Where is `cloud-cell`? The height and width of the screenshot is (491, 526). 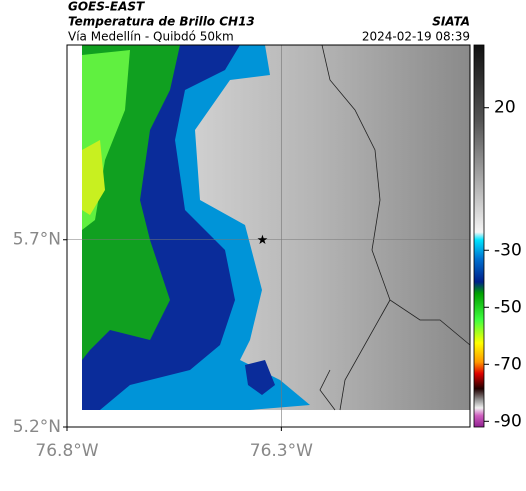
cloud-cell is located at coordinates (260, 377).